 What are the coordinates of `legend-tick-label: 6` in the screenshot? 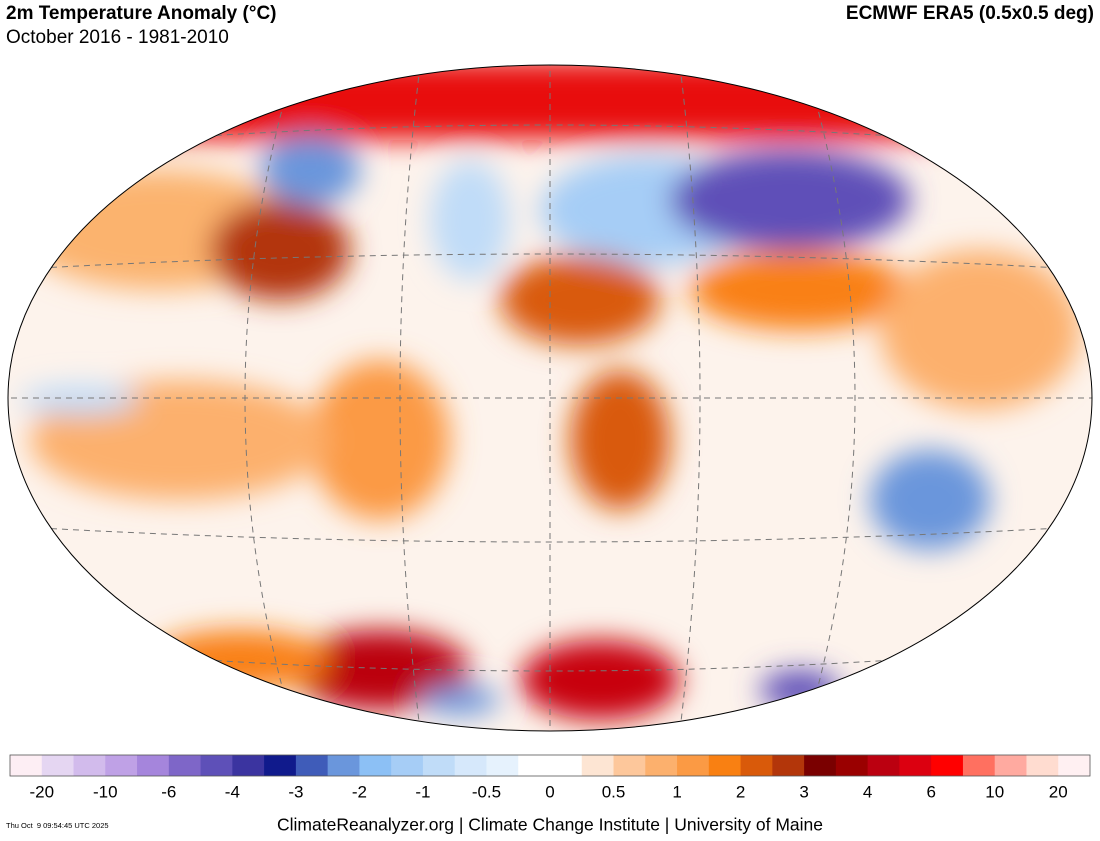 It's located at (930, 791).